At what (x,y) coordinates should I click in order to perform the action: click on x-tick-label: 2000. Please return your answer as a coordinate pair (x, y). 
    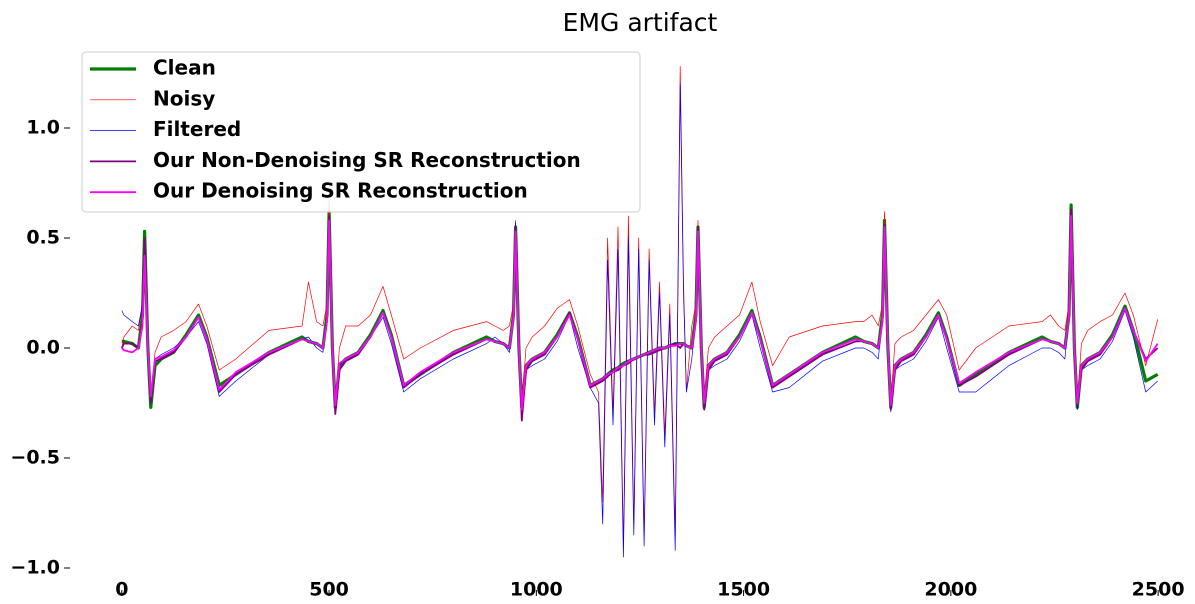
    Looking at the image, I should click on (950, 590).